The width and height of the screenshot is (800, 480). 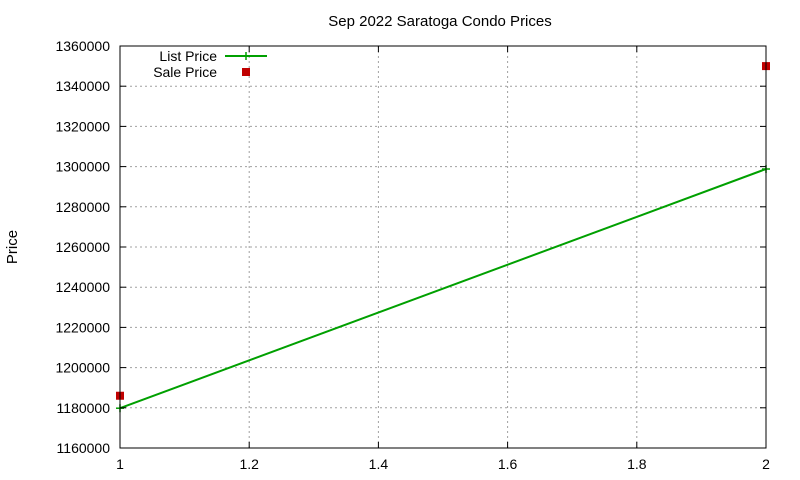 What do you see at coordinates (246, 72) in the screenshot?
I see `legend-swatch-sale-price` at bounding box center [246, 72].